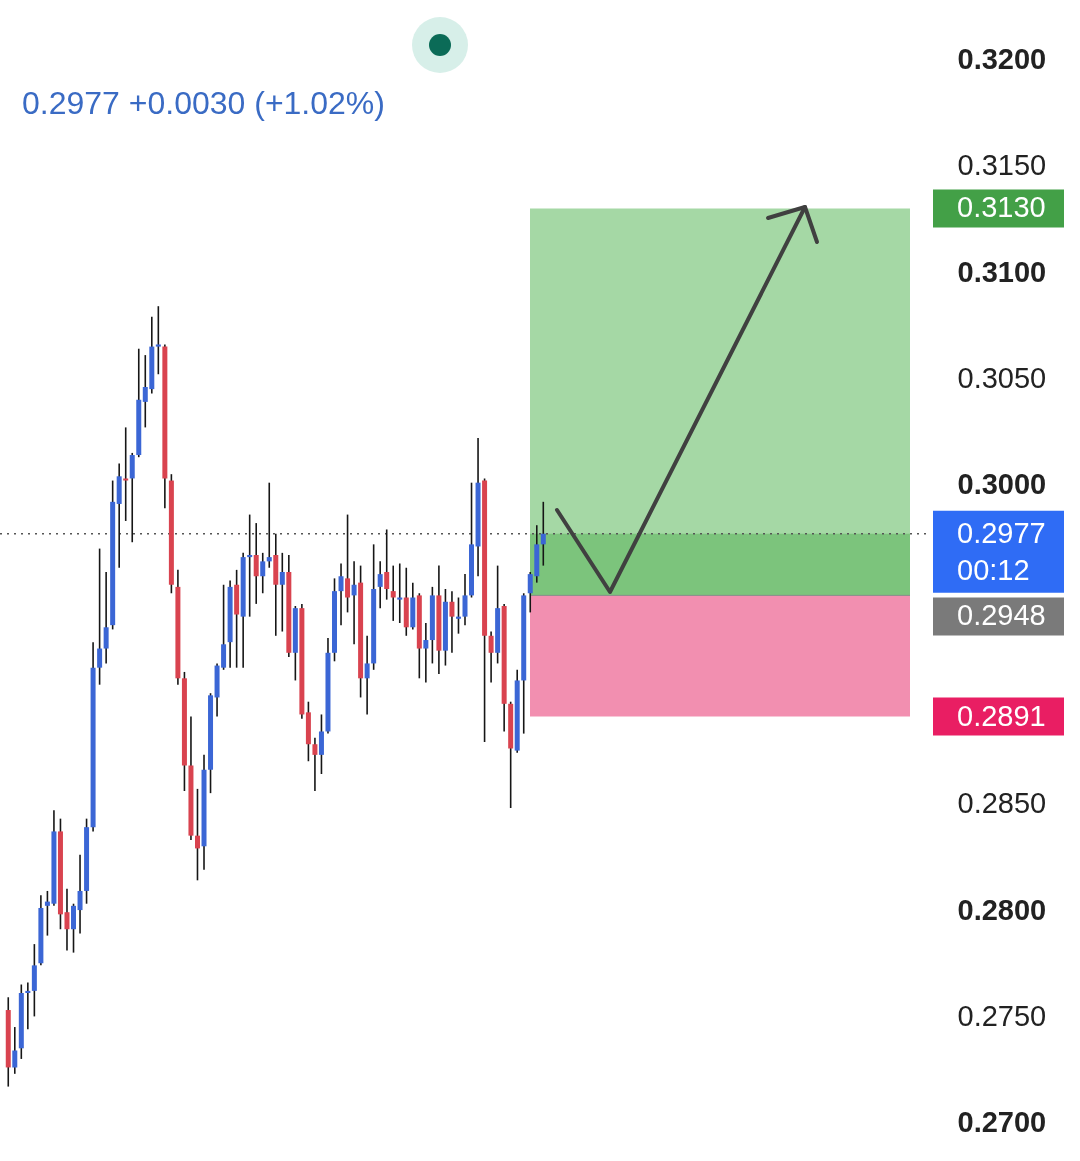 The image size is (1080, 1161). I want to click on ref-line-label: 0.2948, so click(1001, 615).